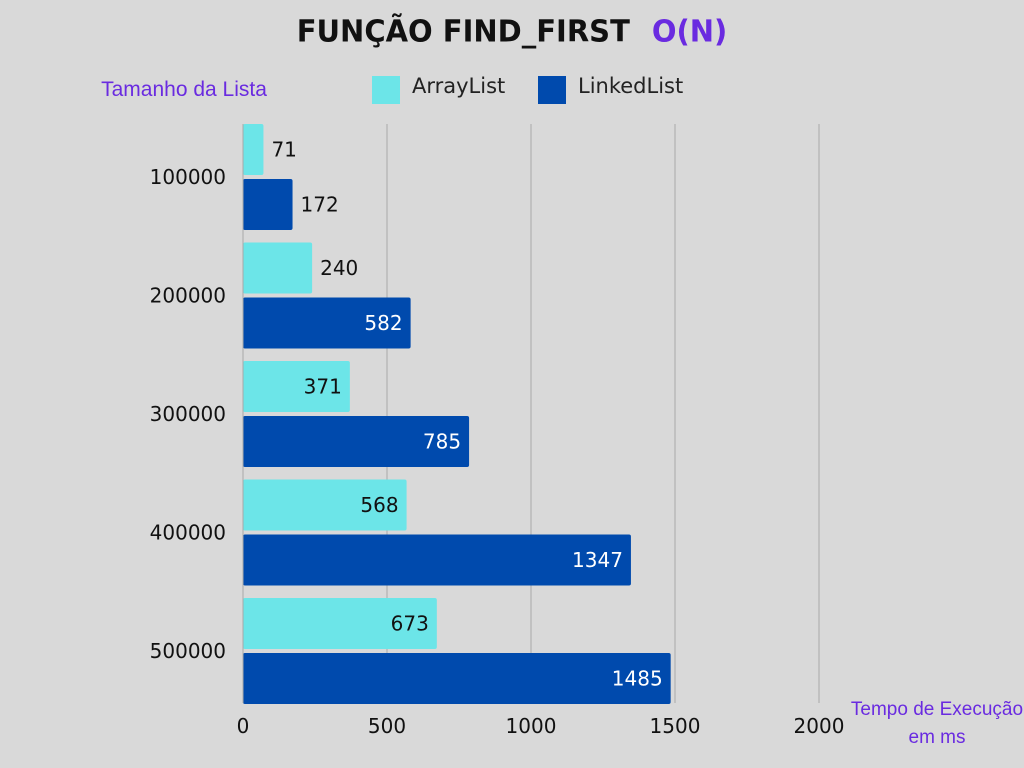 This screenshot has width=1024, height=768. I want to click on legend-swatch-linkedlist, so click(552, 90).